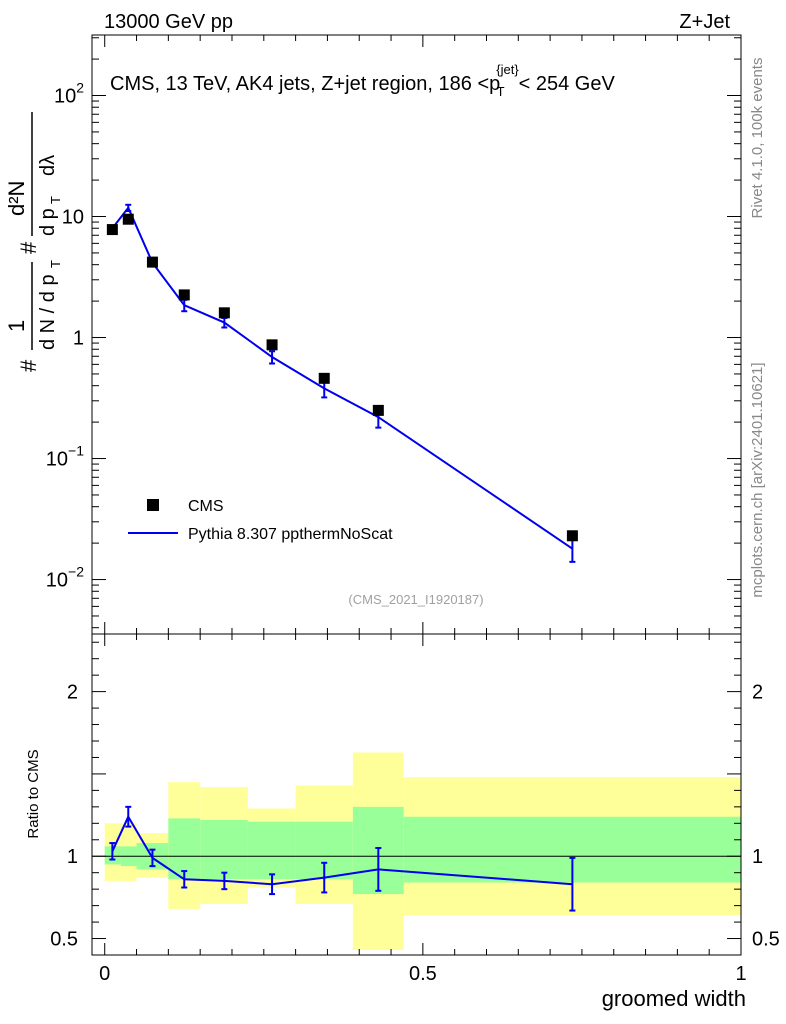  I want to click on chart-title-sub: T, so click(501, 91).